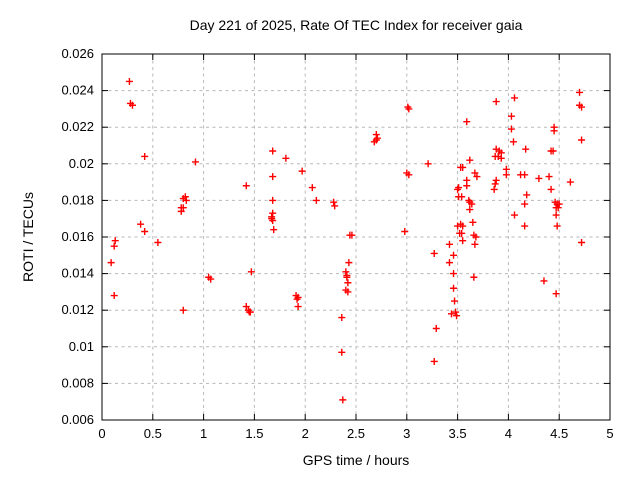 This screenshot has height=480, width=640. Describe the element at coordinates (254, 433) in the screenshot. I see `x-tick-label: 1.5` at that location.